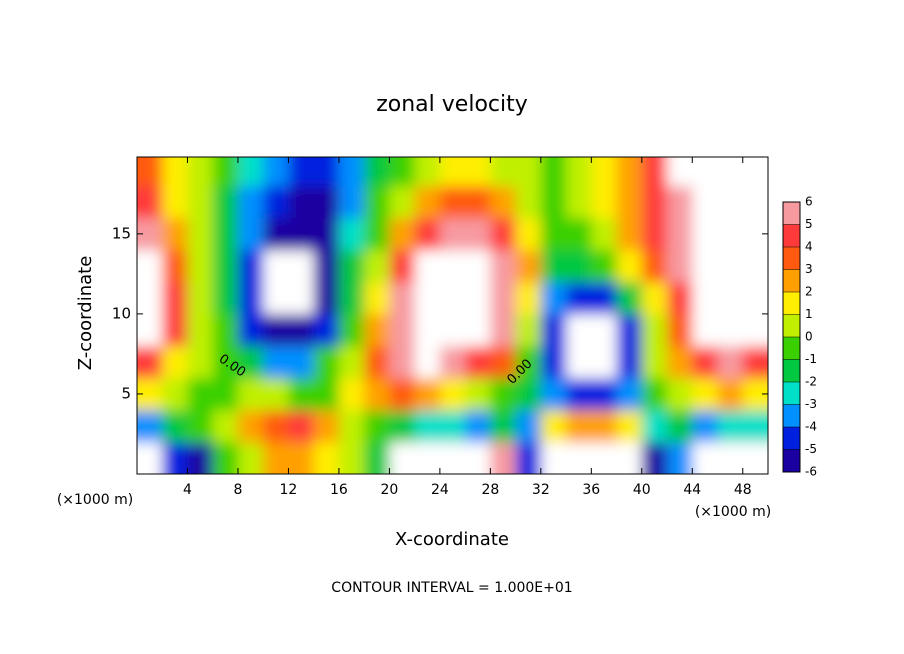 This screenshot has width=904, height=654. I want to click on colorbar-tick-label: 3, so click(809, 269).